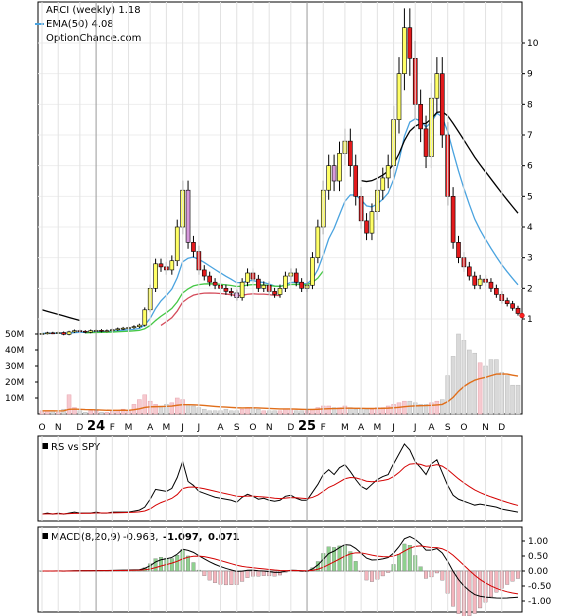 The height and width of the screenshot is (616, 566). Describe the element at coordinates (540, 587) in the screenshot. I see `macd-tick-label: -0.50` at that location.